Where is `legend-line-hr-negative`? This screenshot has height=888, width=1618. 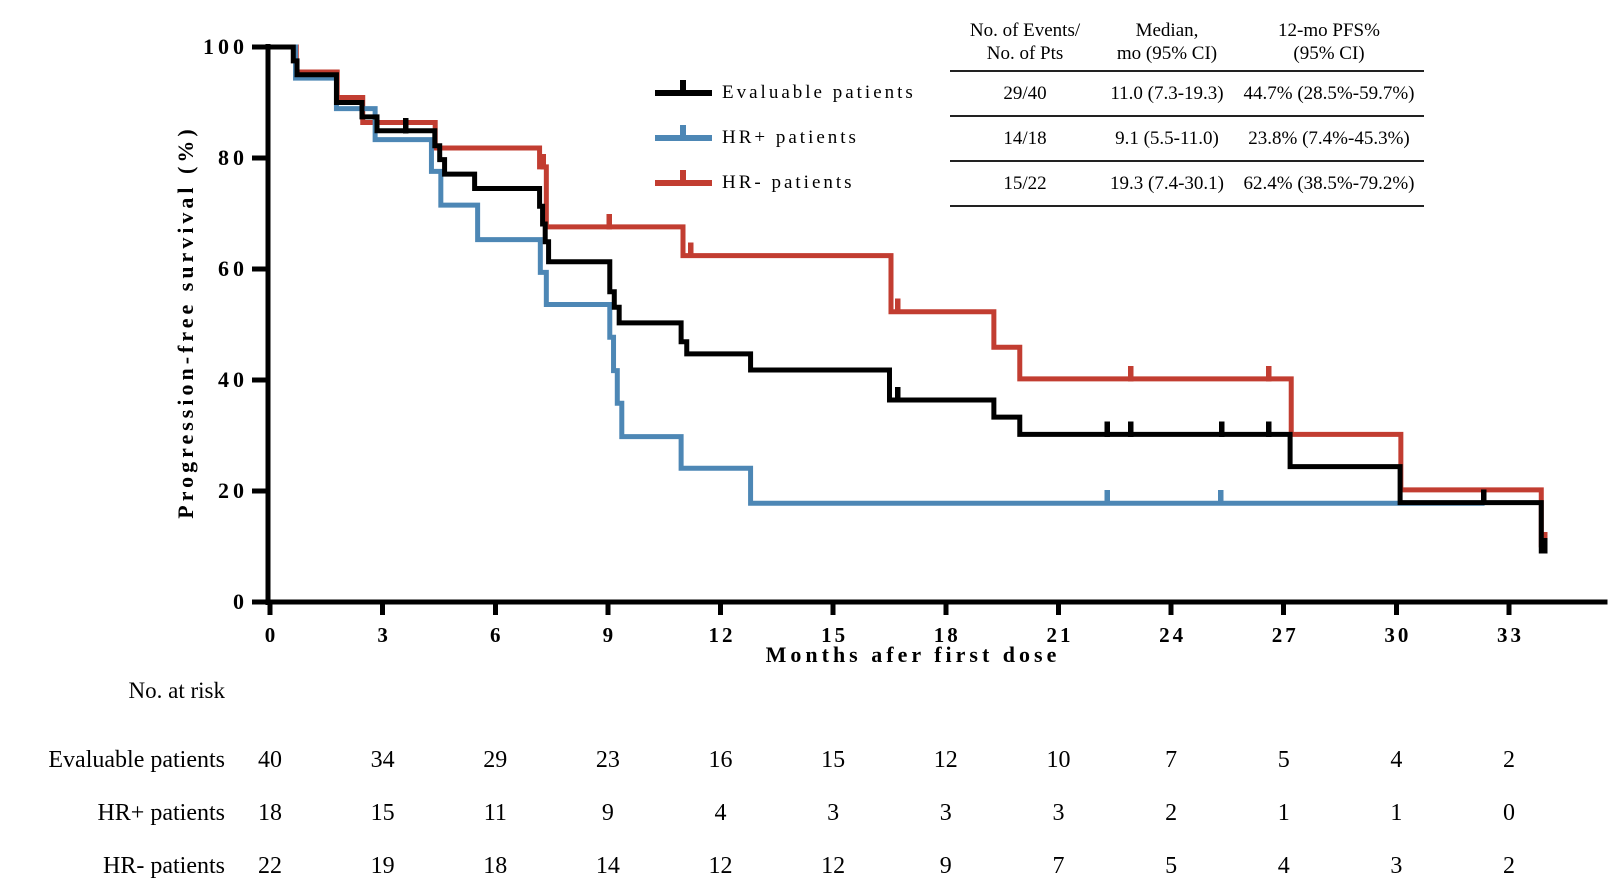
legend-line-hr-negative is located at coordinates (683, 183).